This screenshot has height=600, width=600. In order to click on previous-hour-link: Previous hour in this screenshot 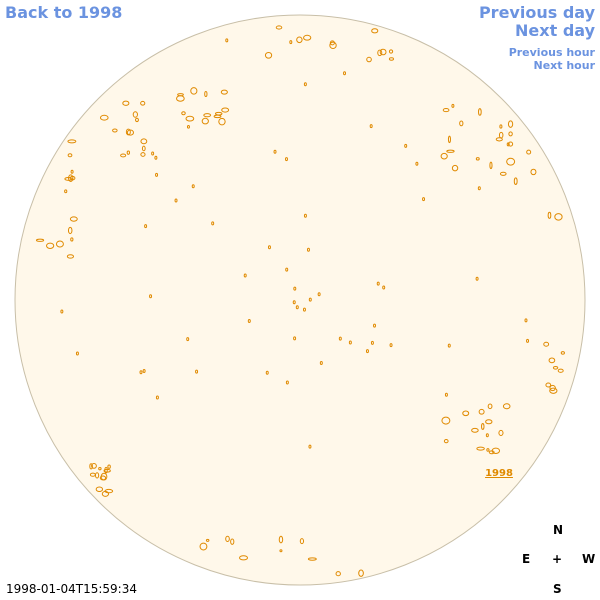, I will do `click(551, 52)`.